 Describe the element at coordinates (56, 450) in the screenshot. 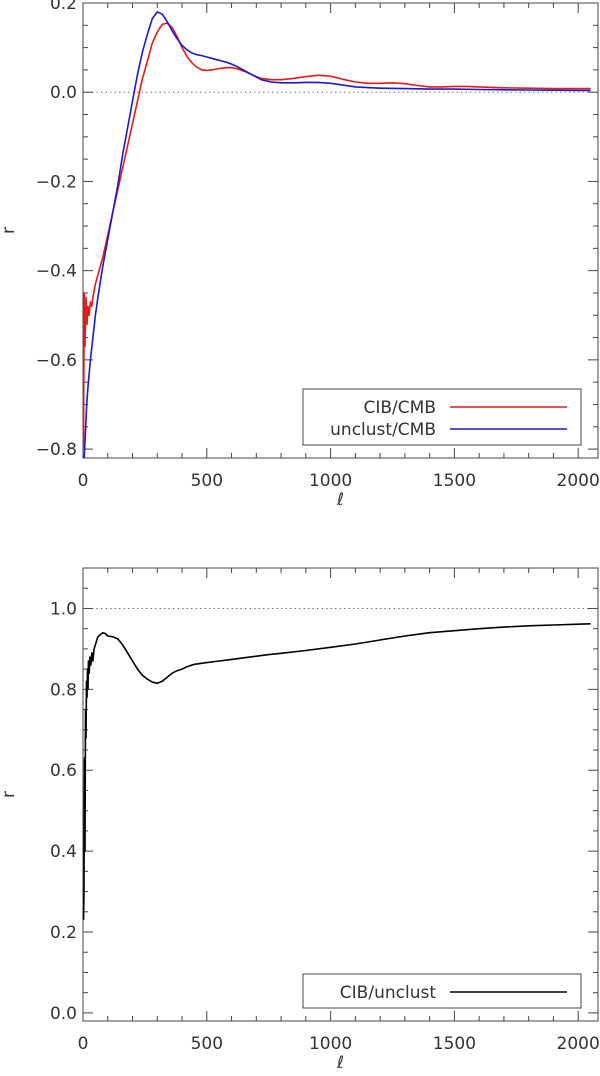

I see `y-tick-label: −0.8` at that location.